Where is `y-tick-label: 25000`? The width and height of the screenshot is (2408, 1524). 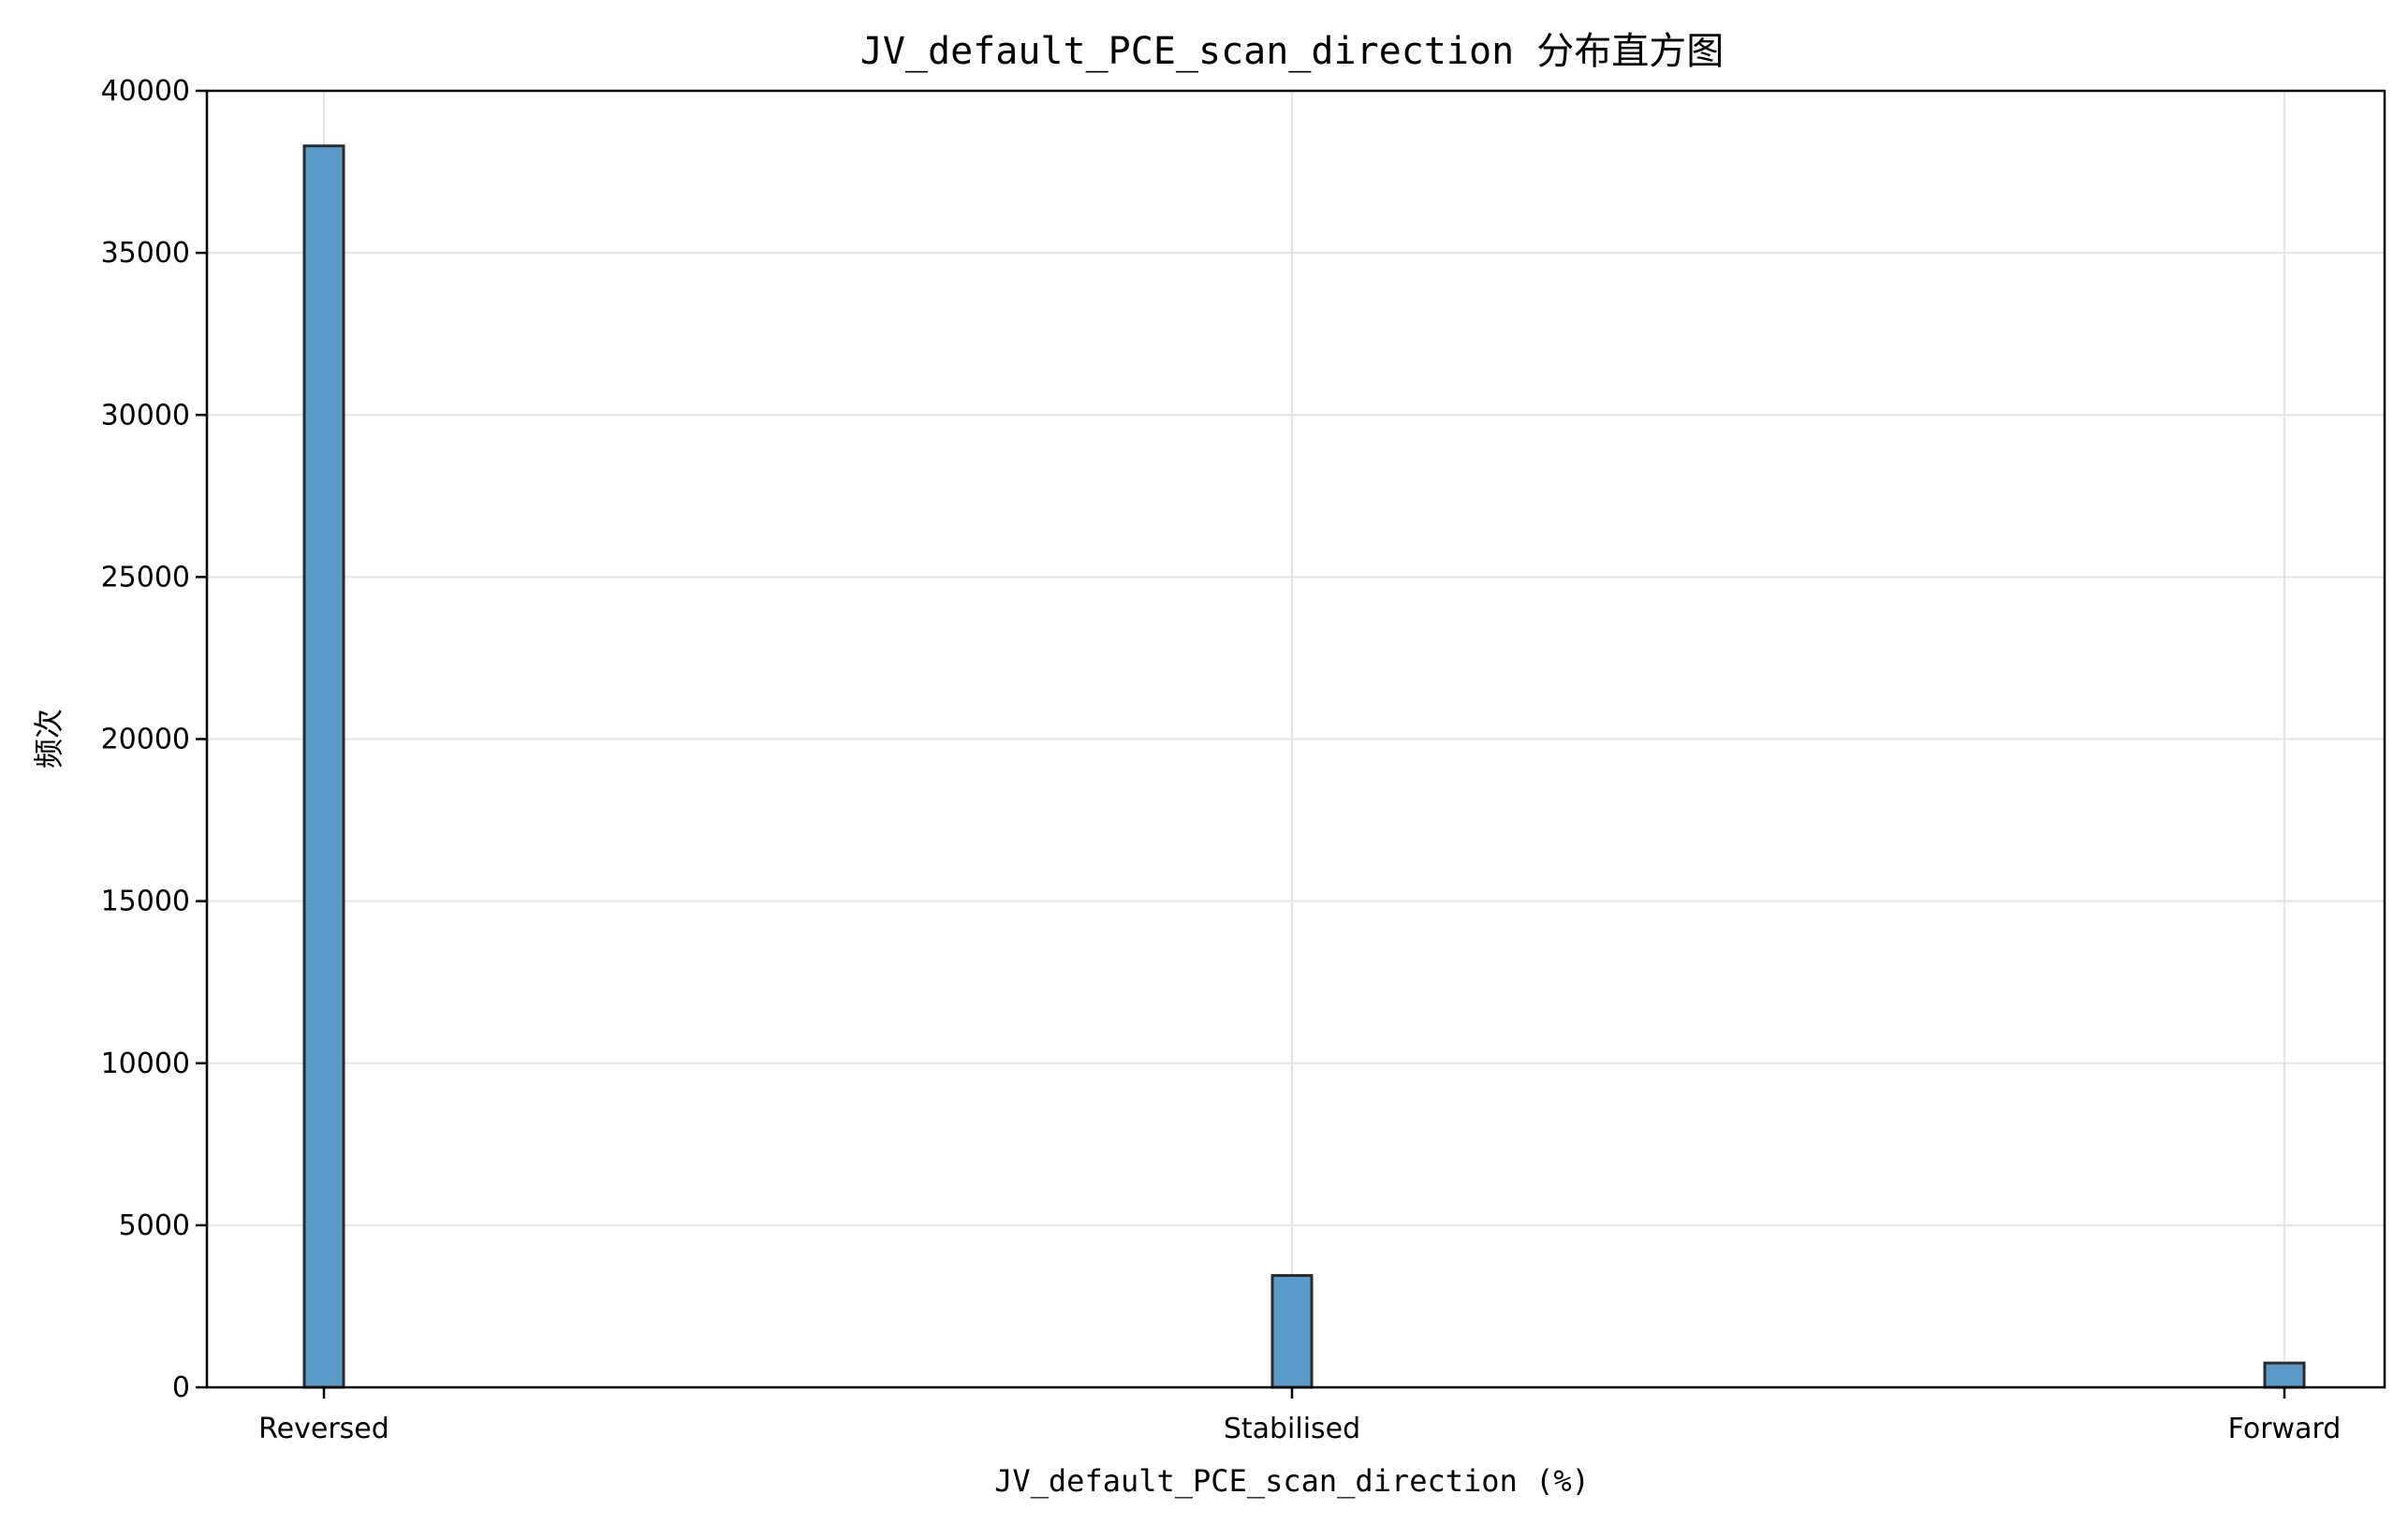
y-tick-label: 25000 is located at coordinates (145, 577).